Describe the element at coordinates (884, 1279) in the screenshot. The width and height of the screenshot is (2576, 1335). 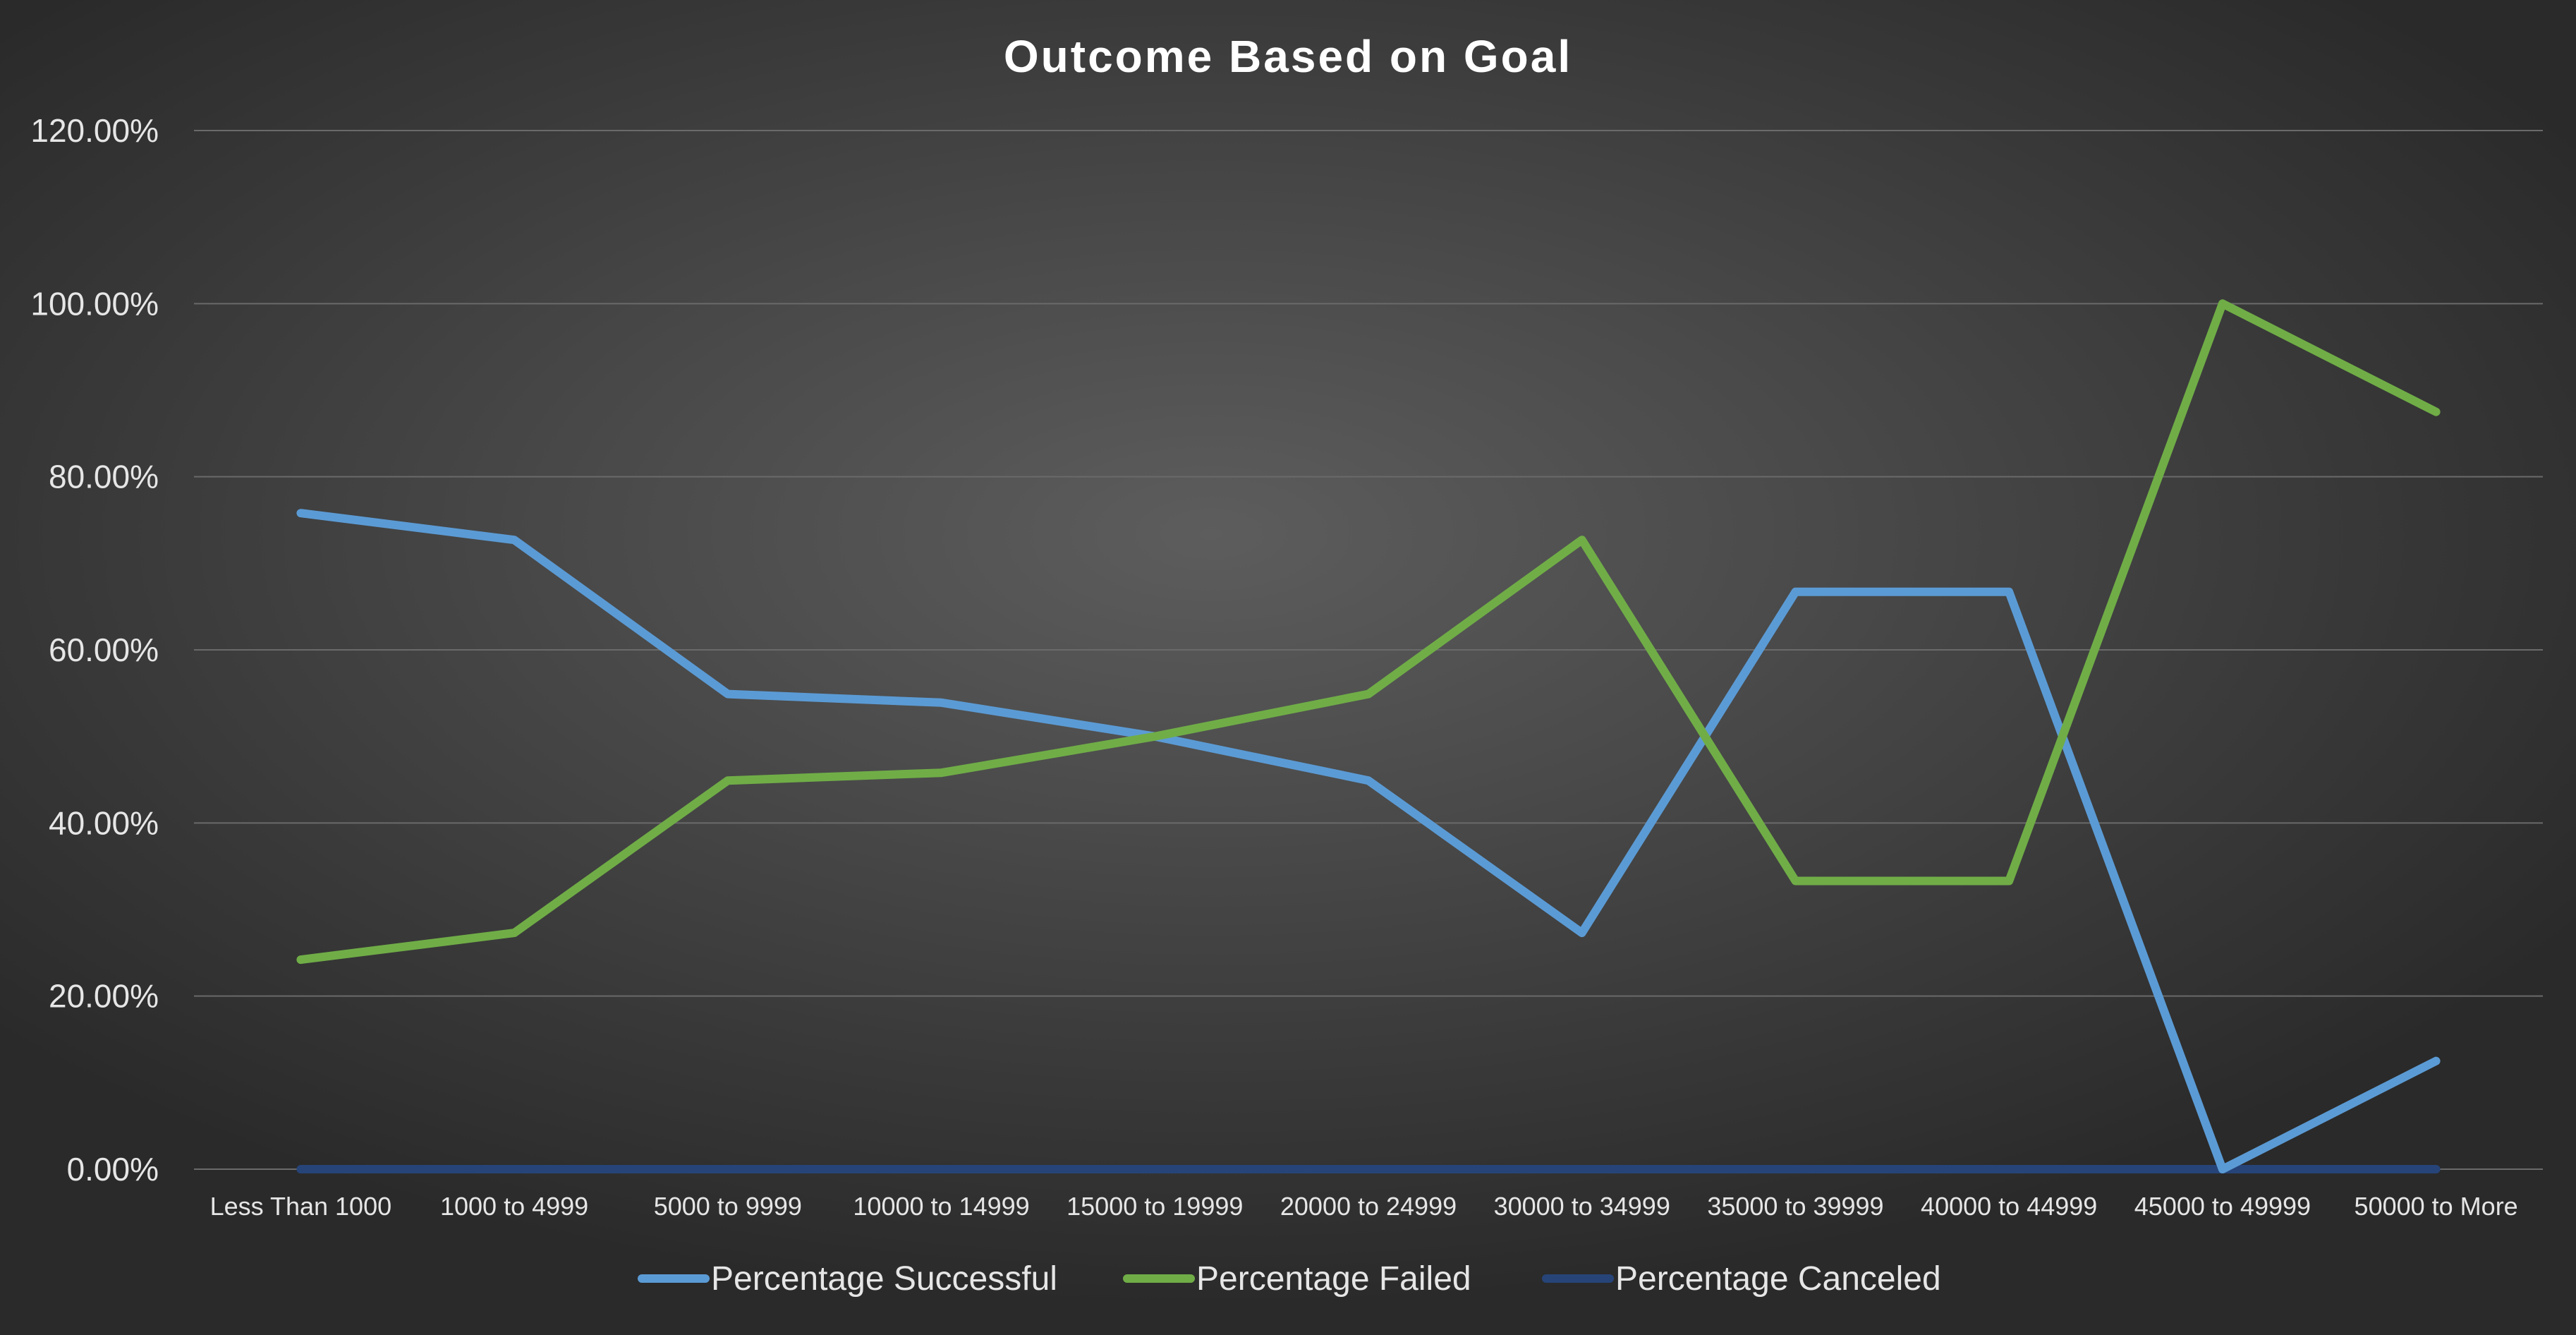
I see `legend-label: Percentage Successful` at that location.